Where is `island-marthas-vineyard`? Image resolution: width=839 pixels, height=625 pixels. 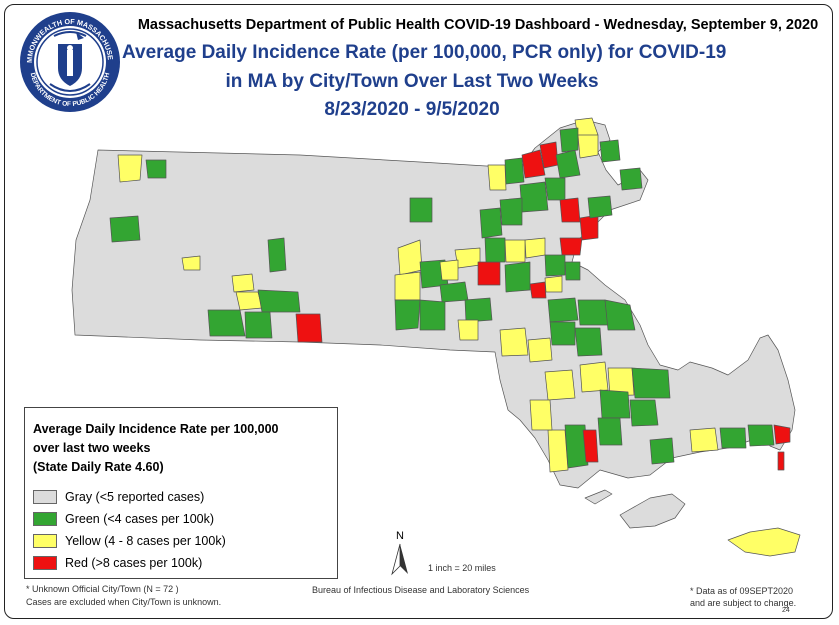
island-marthas-vineyard is located at coordinates (652, 511).